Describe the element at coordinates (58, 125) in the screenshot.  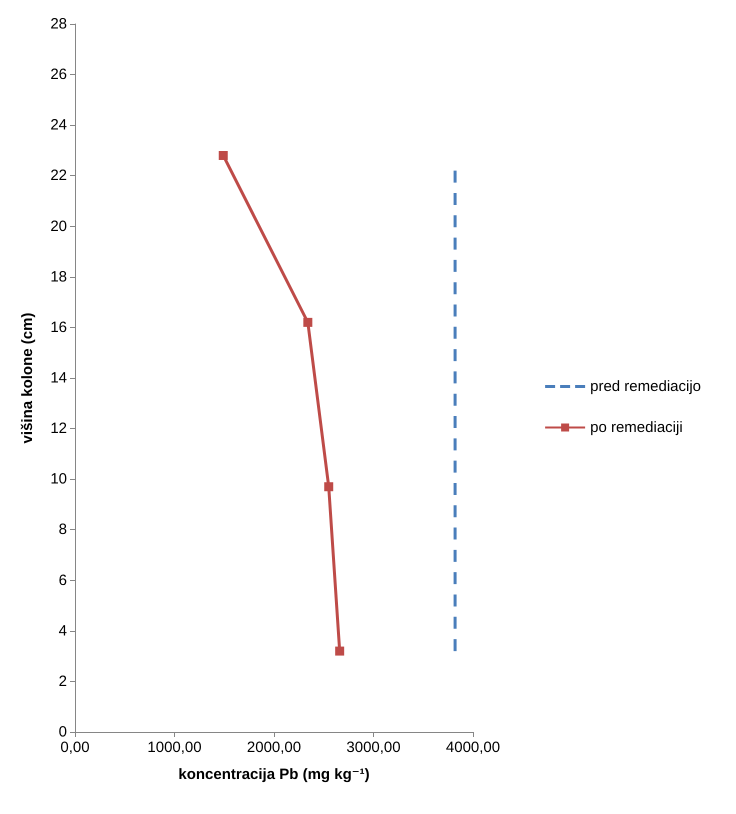
I see `y-tick-label: 24` at that location.